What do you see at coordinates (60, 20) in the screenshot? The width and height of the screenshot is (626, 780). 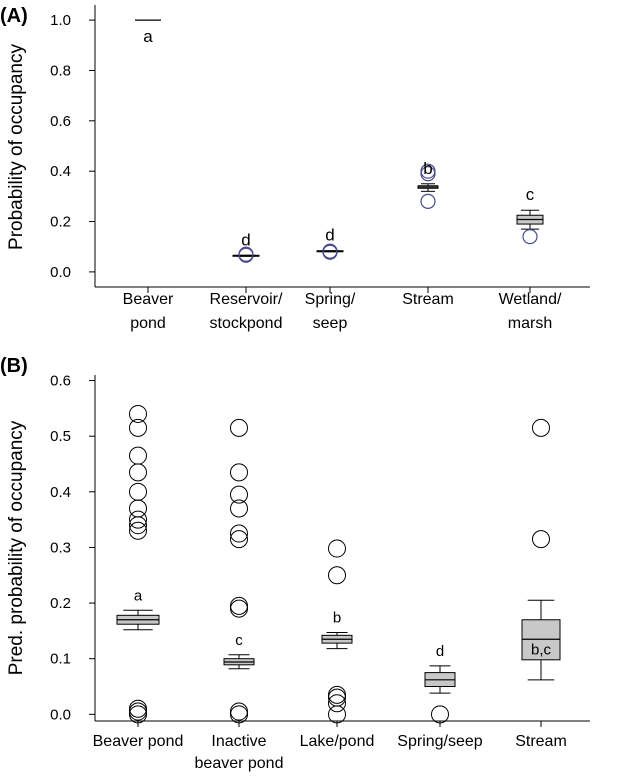 I see `y-tick-label: 1.0` at bounding box center [60, 20].